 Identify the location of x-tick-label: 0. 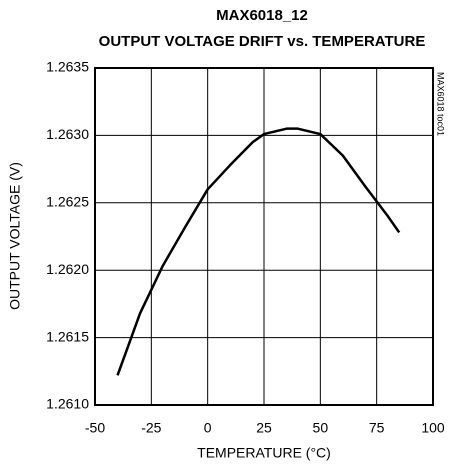
(208, 428).